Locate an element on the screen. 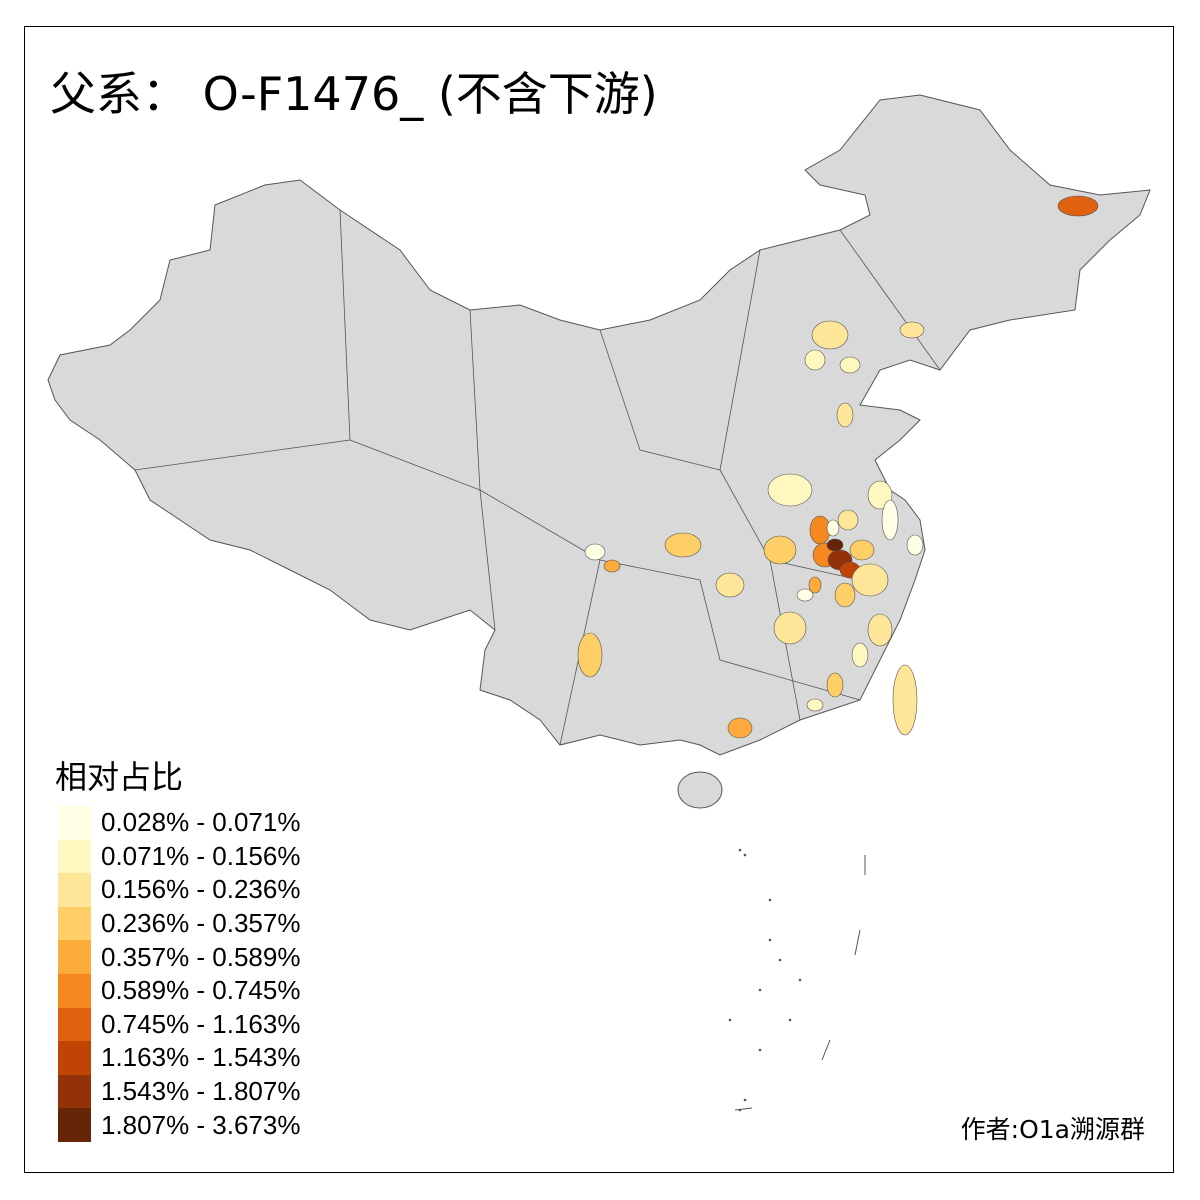 This screenshot has width=1200, height=1200. legend-label: 1.807% - 3.673% is located at coordinates (201, 1124).